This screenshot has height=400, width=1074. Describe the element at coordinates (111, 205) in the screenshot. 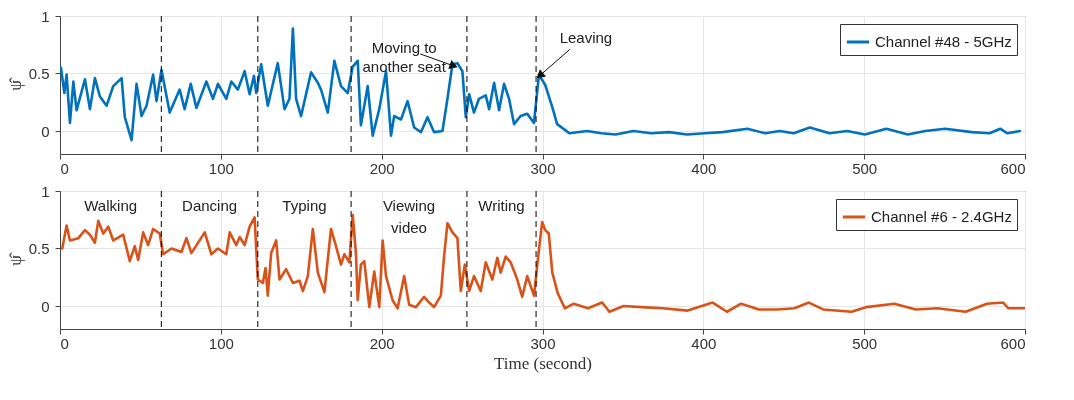

I see `annotation: Walking` at that location.